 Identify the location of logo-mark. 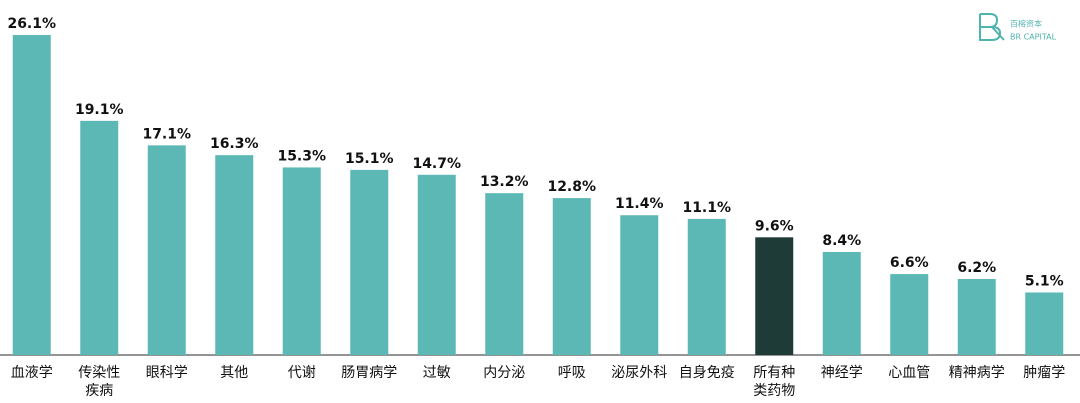
(992, 27).